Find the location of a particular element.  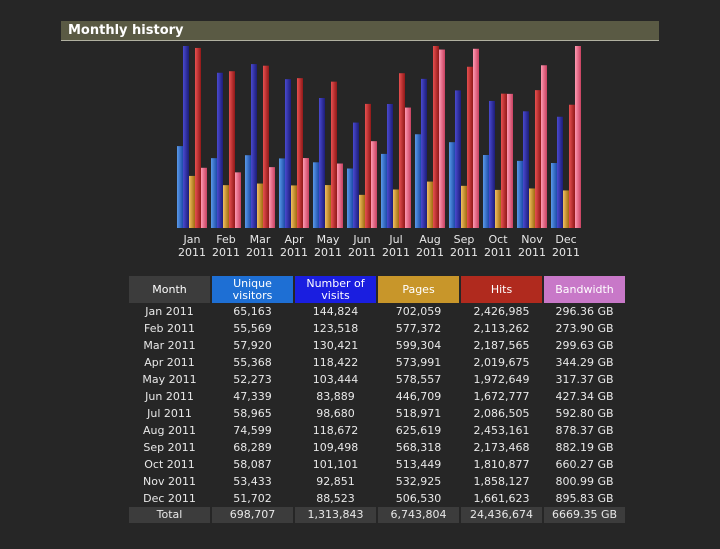

visits-cell: 88,523 is located at coordinates (335, 498).